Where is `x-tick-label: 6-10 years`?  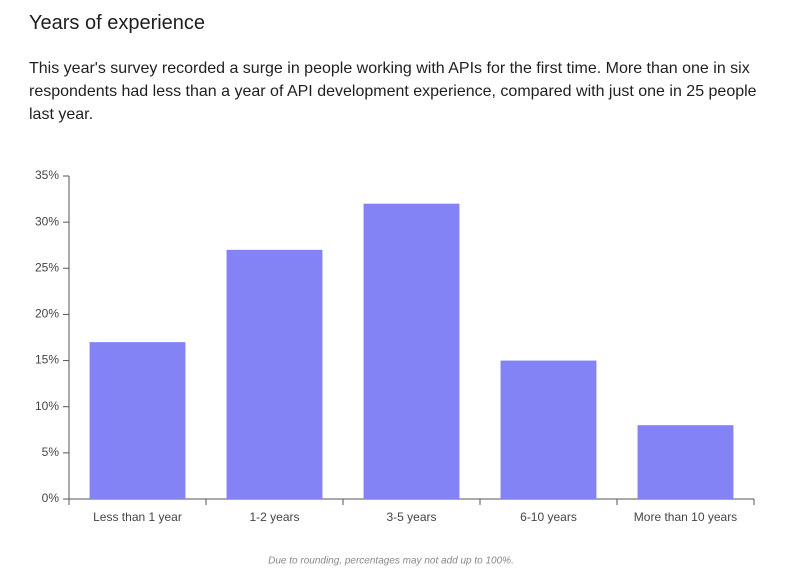 x-tick-label: 6-10 years is located at coordinates (548, 517).